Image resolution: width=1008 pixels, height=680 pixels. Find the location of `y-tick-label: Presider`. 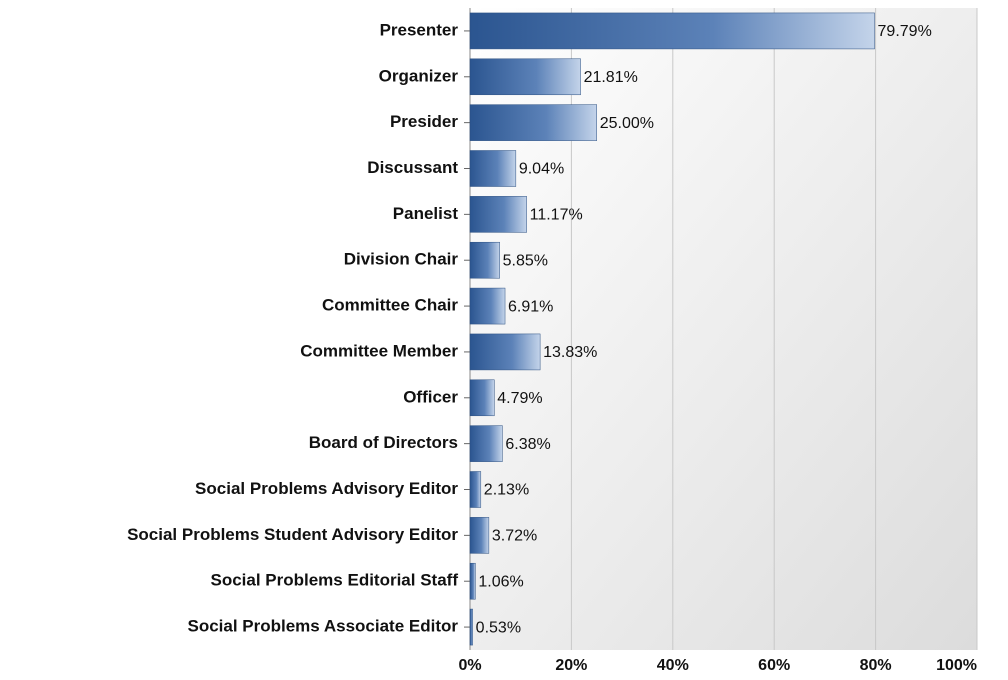

y-tick-label: Presider is located at coordinates (424, 121).